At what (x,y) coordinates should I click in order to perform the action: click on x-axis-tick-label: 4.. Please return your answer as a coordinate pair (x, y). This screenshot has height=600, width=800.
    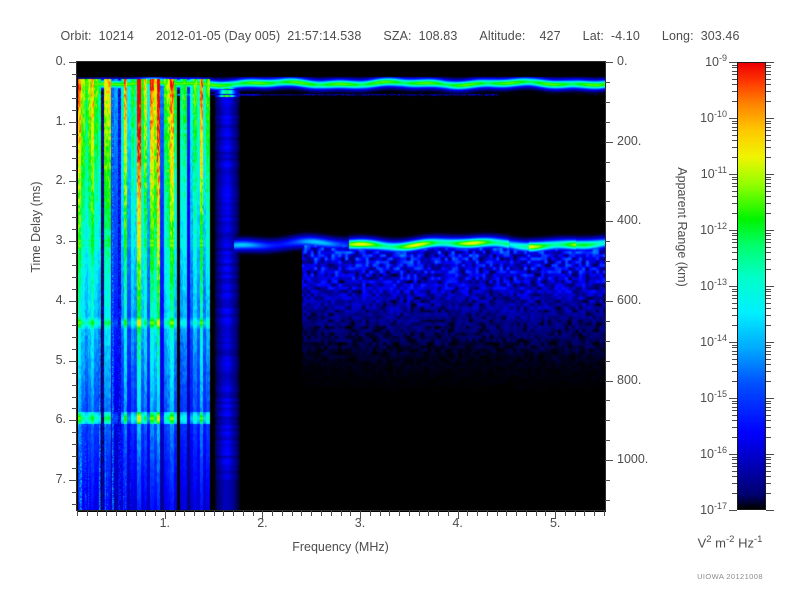
    Looking at the image, I should click on (457, 523).